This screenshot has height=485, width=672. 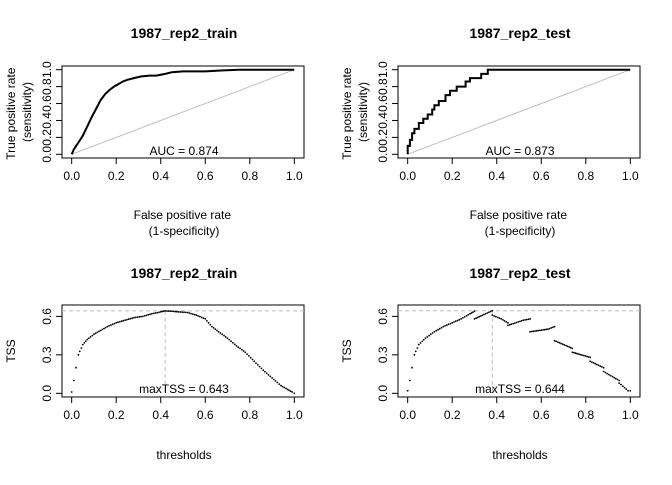 What do you see at coordinates (383, 69) in the screenshot?
I see `y-tick-label: 1.0` at bounding box center [383, 69].